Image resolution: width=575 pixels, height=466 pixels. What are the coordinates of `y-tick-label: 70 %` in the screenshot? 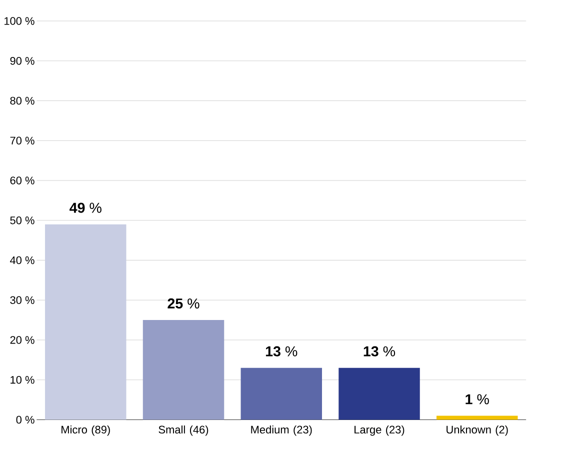 It's located at (22, 140).